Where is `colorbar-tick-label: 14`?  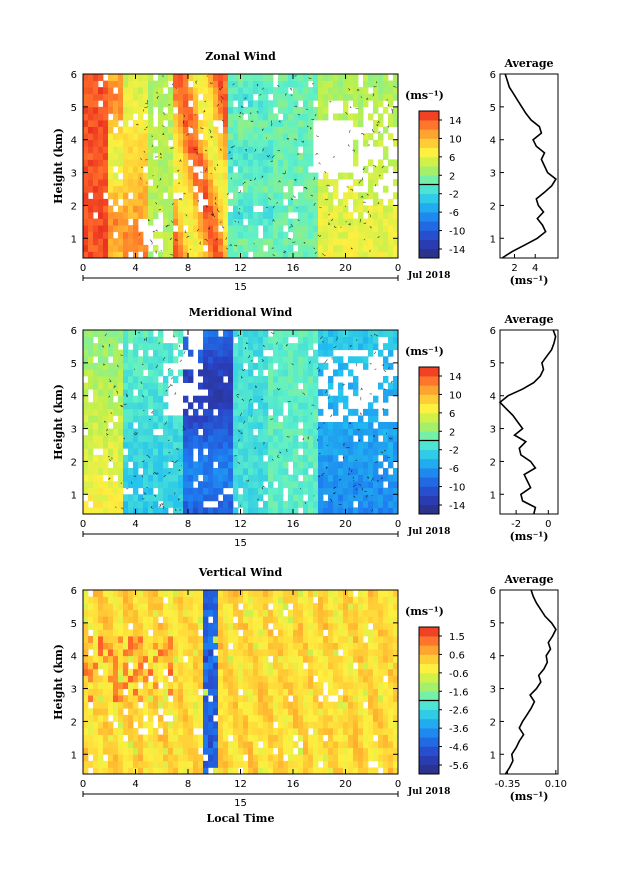
colorbar-tick-label: 14 is located at coordinates (455, 121).